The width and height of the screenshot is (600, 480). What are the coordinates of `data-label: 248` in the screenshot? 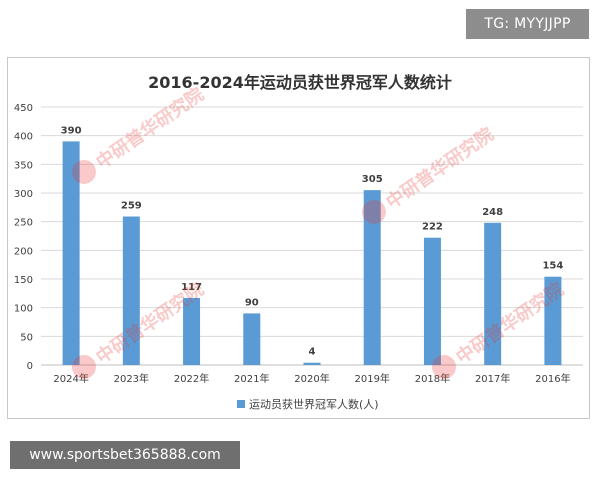 It's located at (492, 212).